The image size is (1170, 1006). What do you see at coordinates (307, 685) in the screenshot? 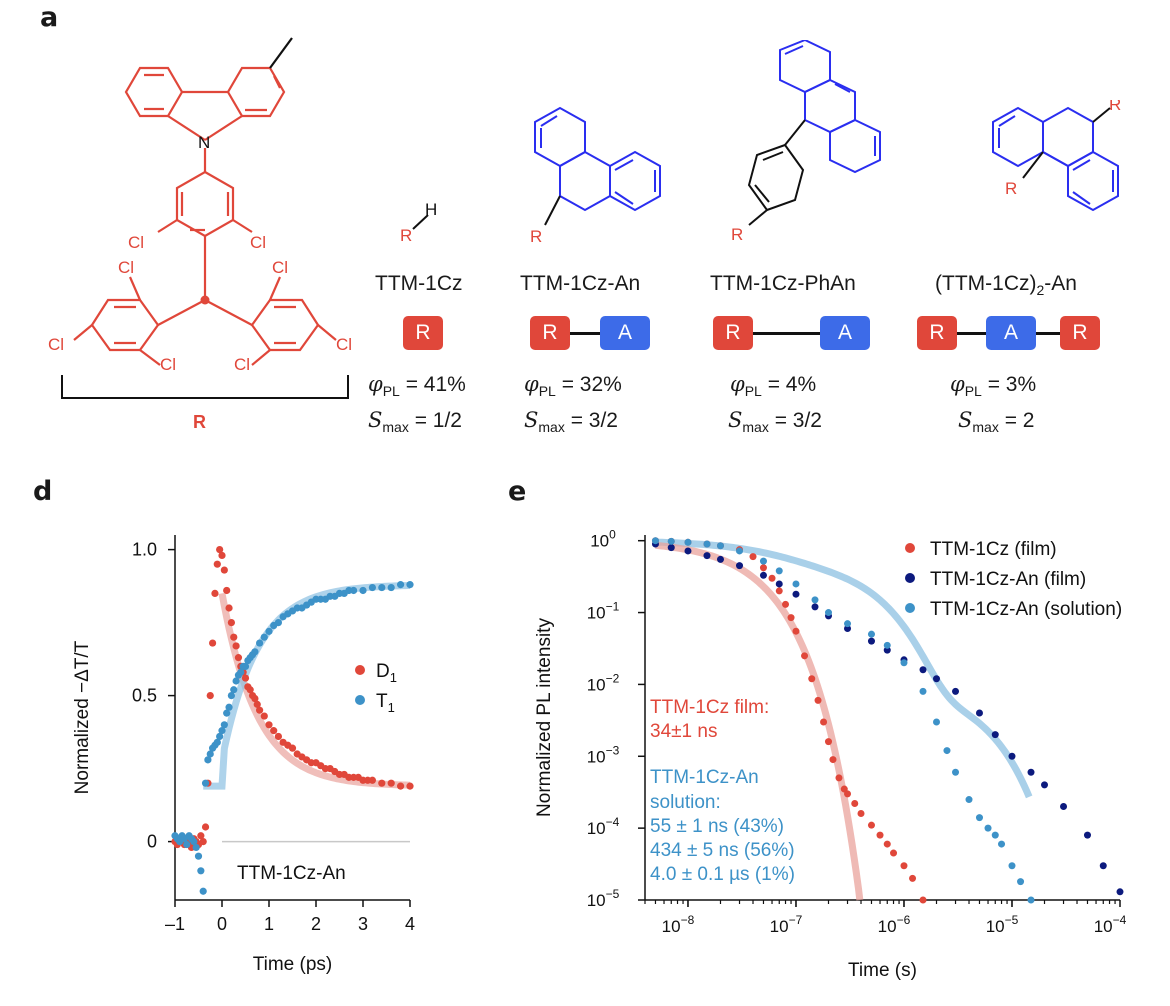
I see `t1-fit-curve` at bounding box center [307, 685].